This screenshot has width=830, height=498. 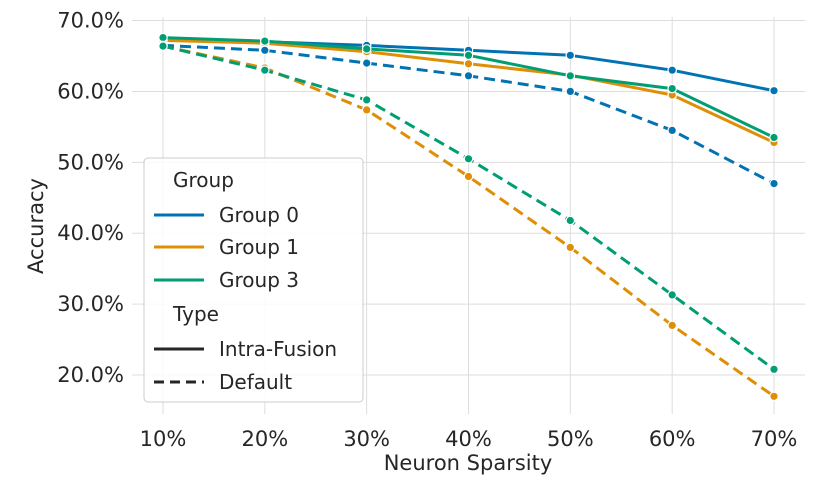 I want to click on y-tick-label: 70.0%, so click(x=90, y=21).